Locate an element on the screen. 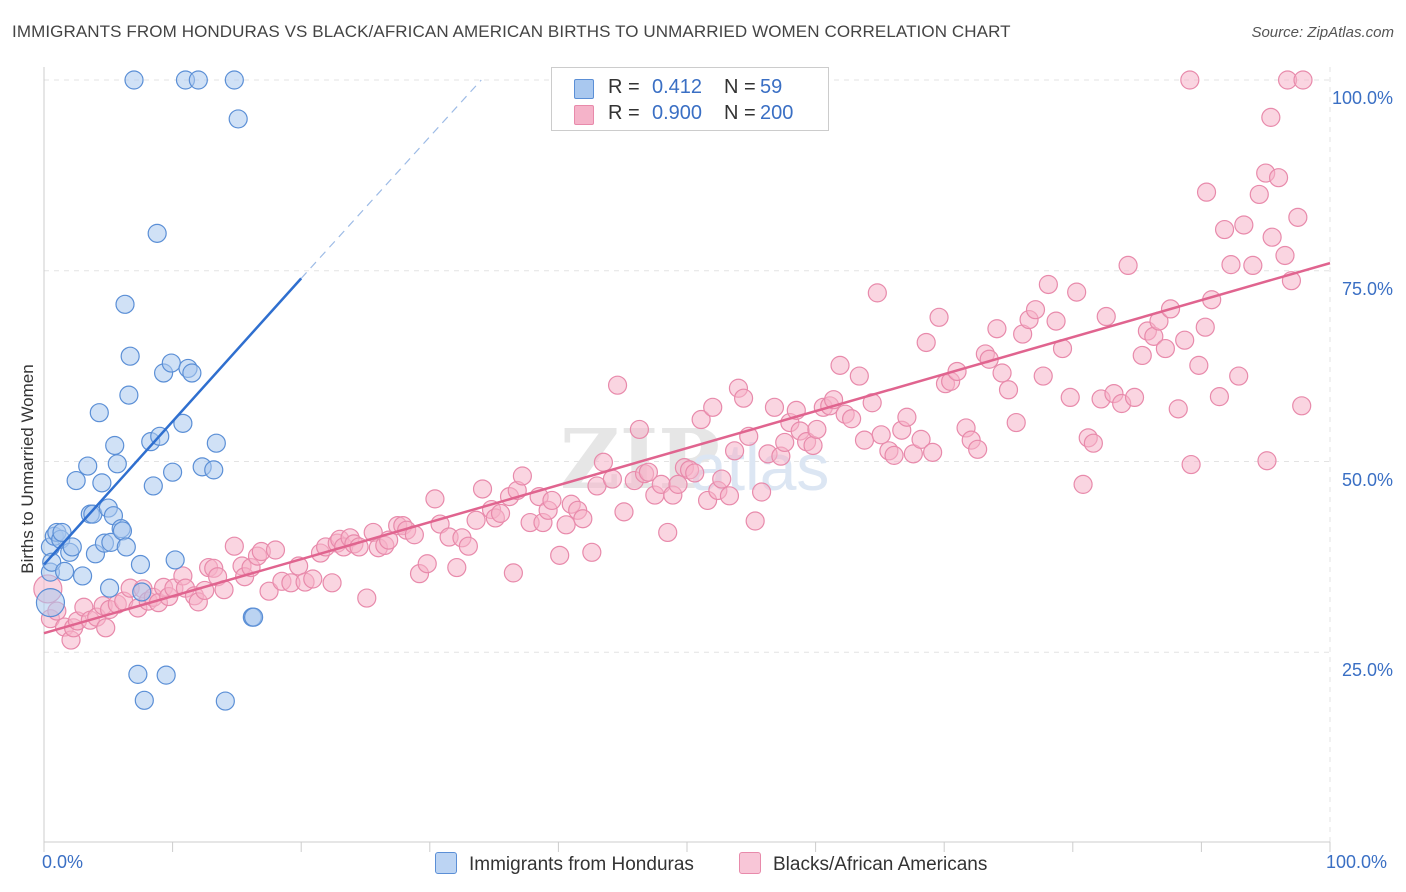 This screenshot has height=892, width=1406. y-tick-label-25: 25.0% is located at coordinates (1367, 670).